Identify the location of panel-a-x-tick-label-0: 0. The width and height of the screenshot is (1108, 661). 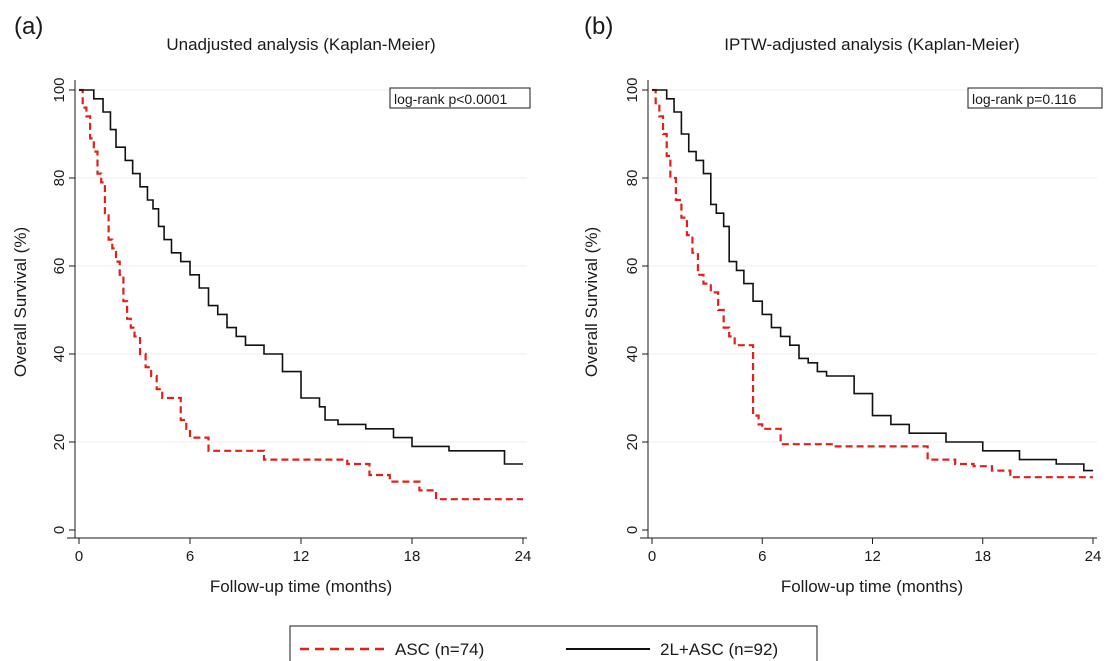
(79, 556).